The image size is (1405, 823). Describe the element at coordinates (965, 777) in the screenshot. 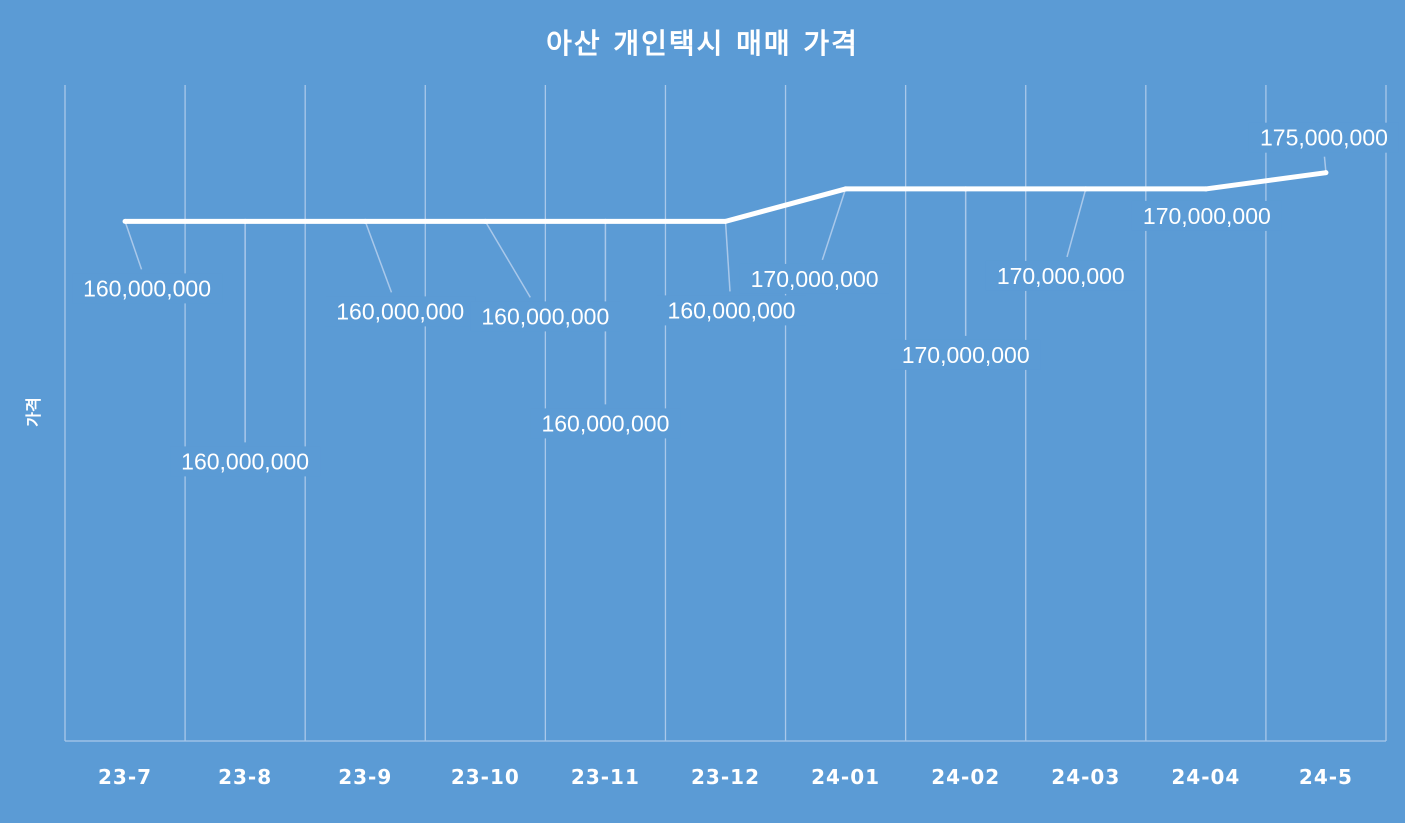

I see `x-tick-label: 24-02` at that location.